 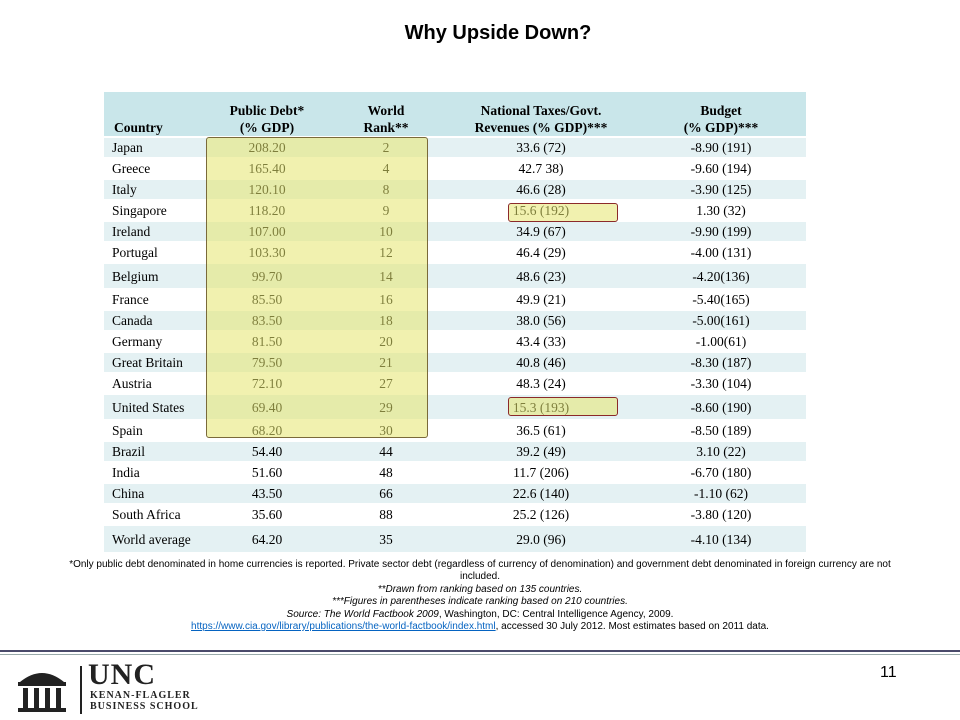 What do you see at coordinates (498, 33) in the screenshot?
I see `slide-title: Why Upside Down?` at bounding box center [498, 33].